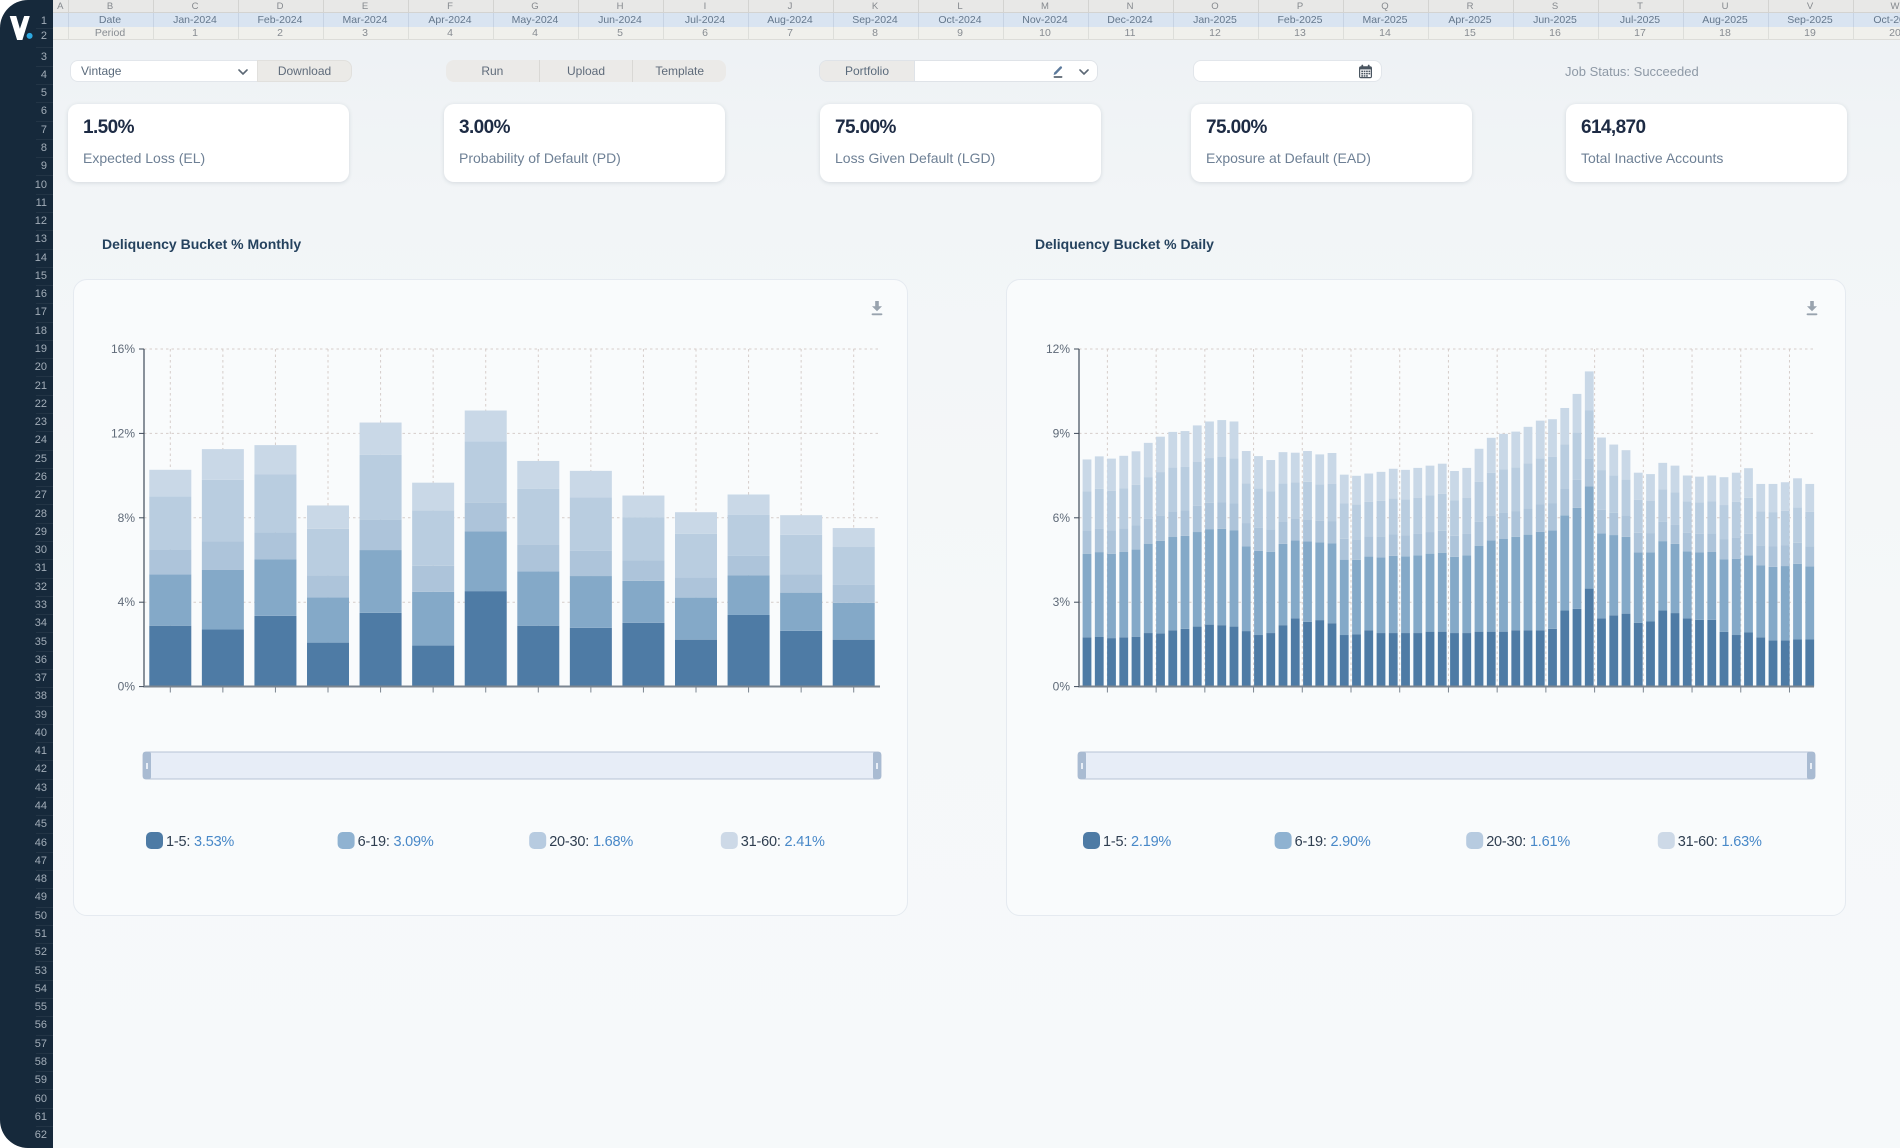  I want to click on svg-text: 6-19: 2.90%, so click(1333, 842).